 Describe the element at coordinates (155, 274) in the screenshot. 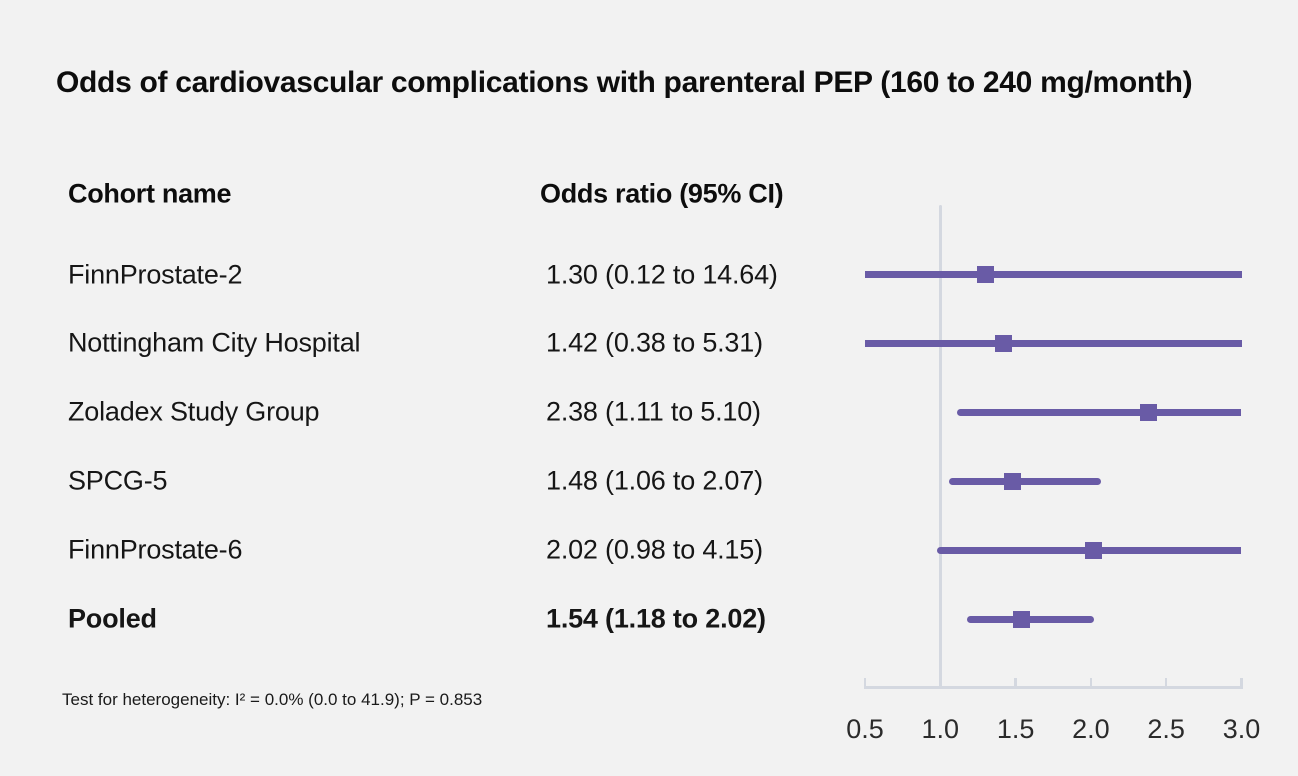

I see `cohort-name: FinnProstate-2` at that location.